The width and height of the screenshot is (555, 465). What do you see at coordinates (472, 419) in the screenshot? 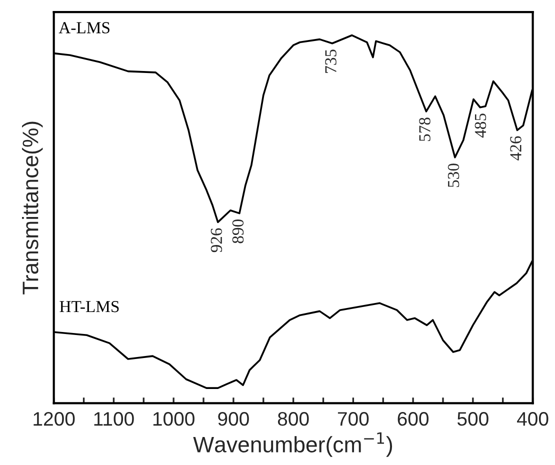
I see `x-tick-label: 500` at bounding box center [472, 419].